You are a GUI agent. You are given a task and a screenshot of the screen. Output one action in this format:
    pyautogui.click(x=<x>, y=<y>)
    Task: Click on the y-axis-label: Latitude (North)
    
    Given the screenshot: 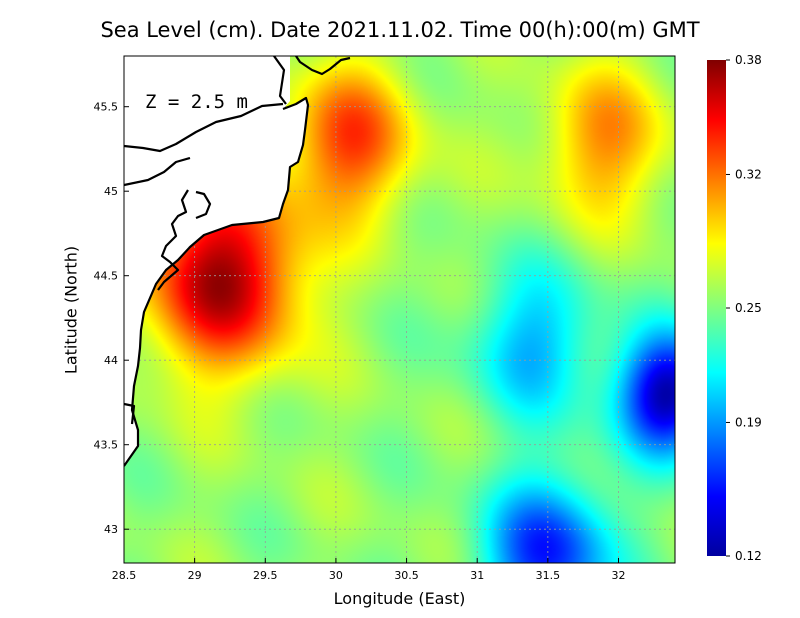 What is the action you would take?
    pyautogui.click(x=71, y=310)
    